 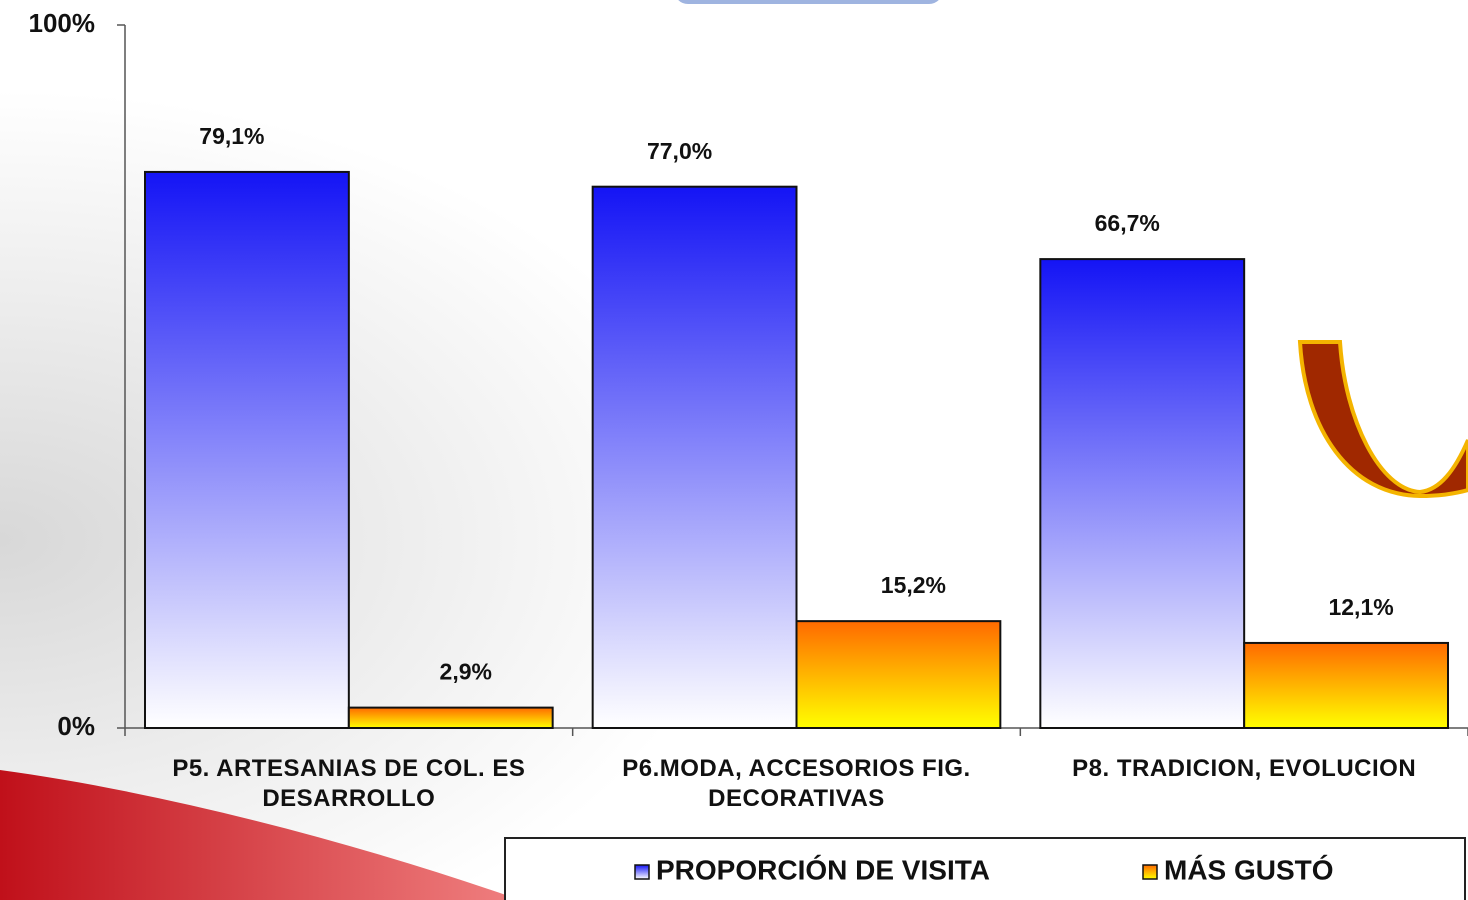 What do you see at coordinates (679, 151) in the screenshot?
I see `data-label: 77,0%` at bounding box center [679, 151].